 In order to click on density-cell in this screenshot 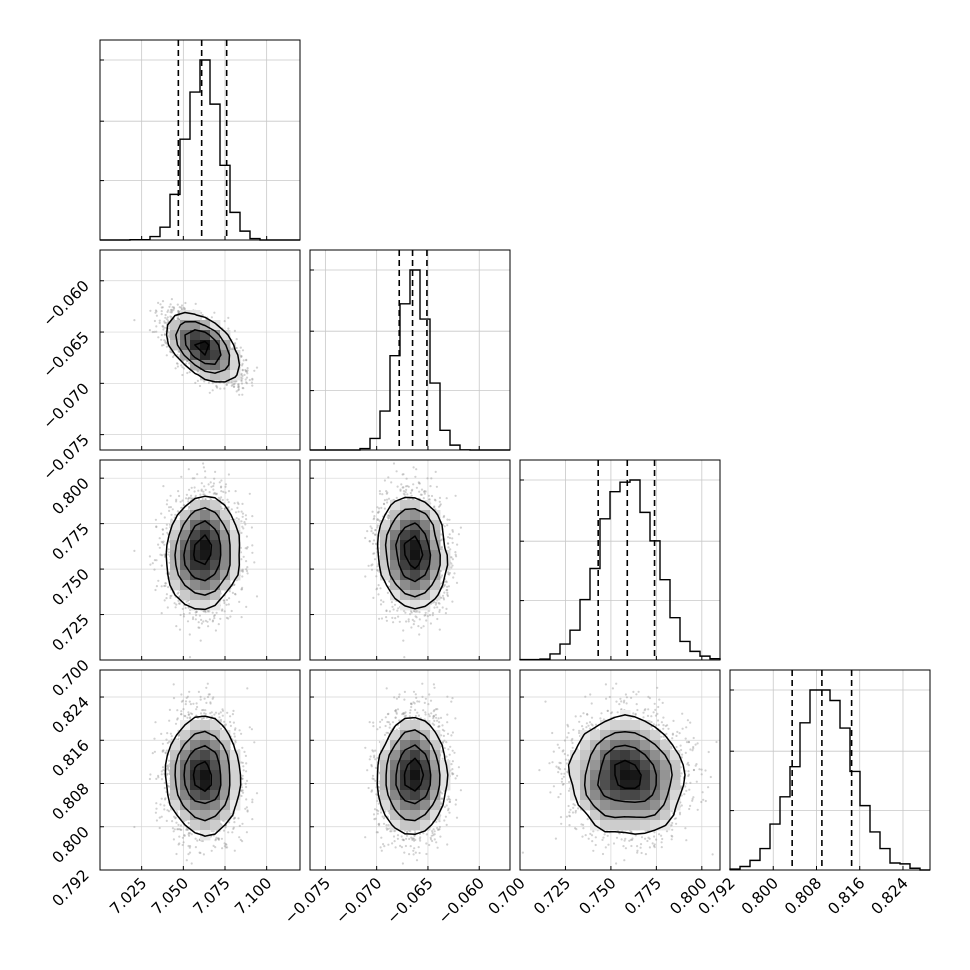, I will do `click(215, 365)`.